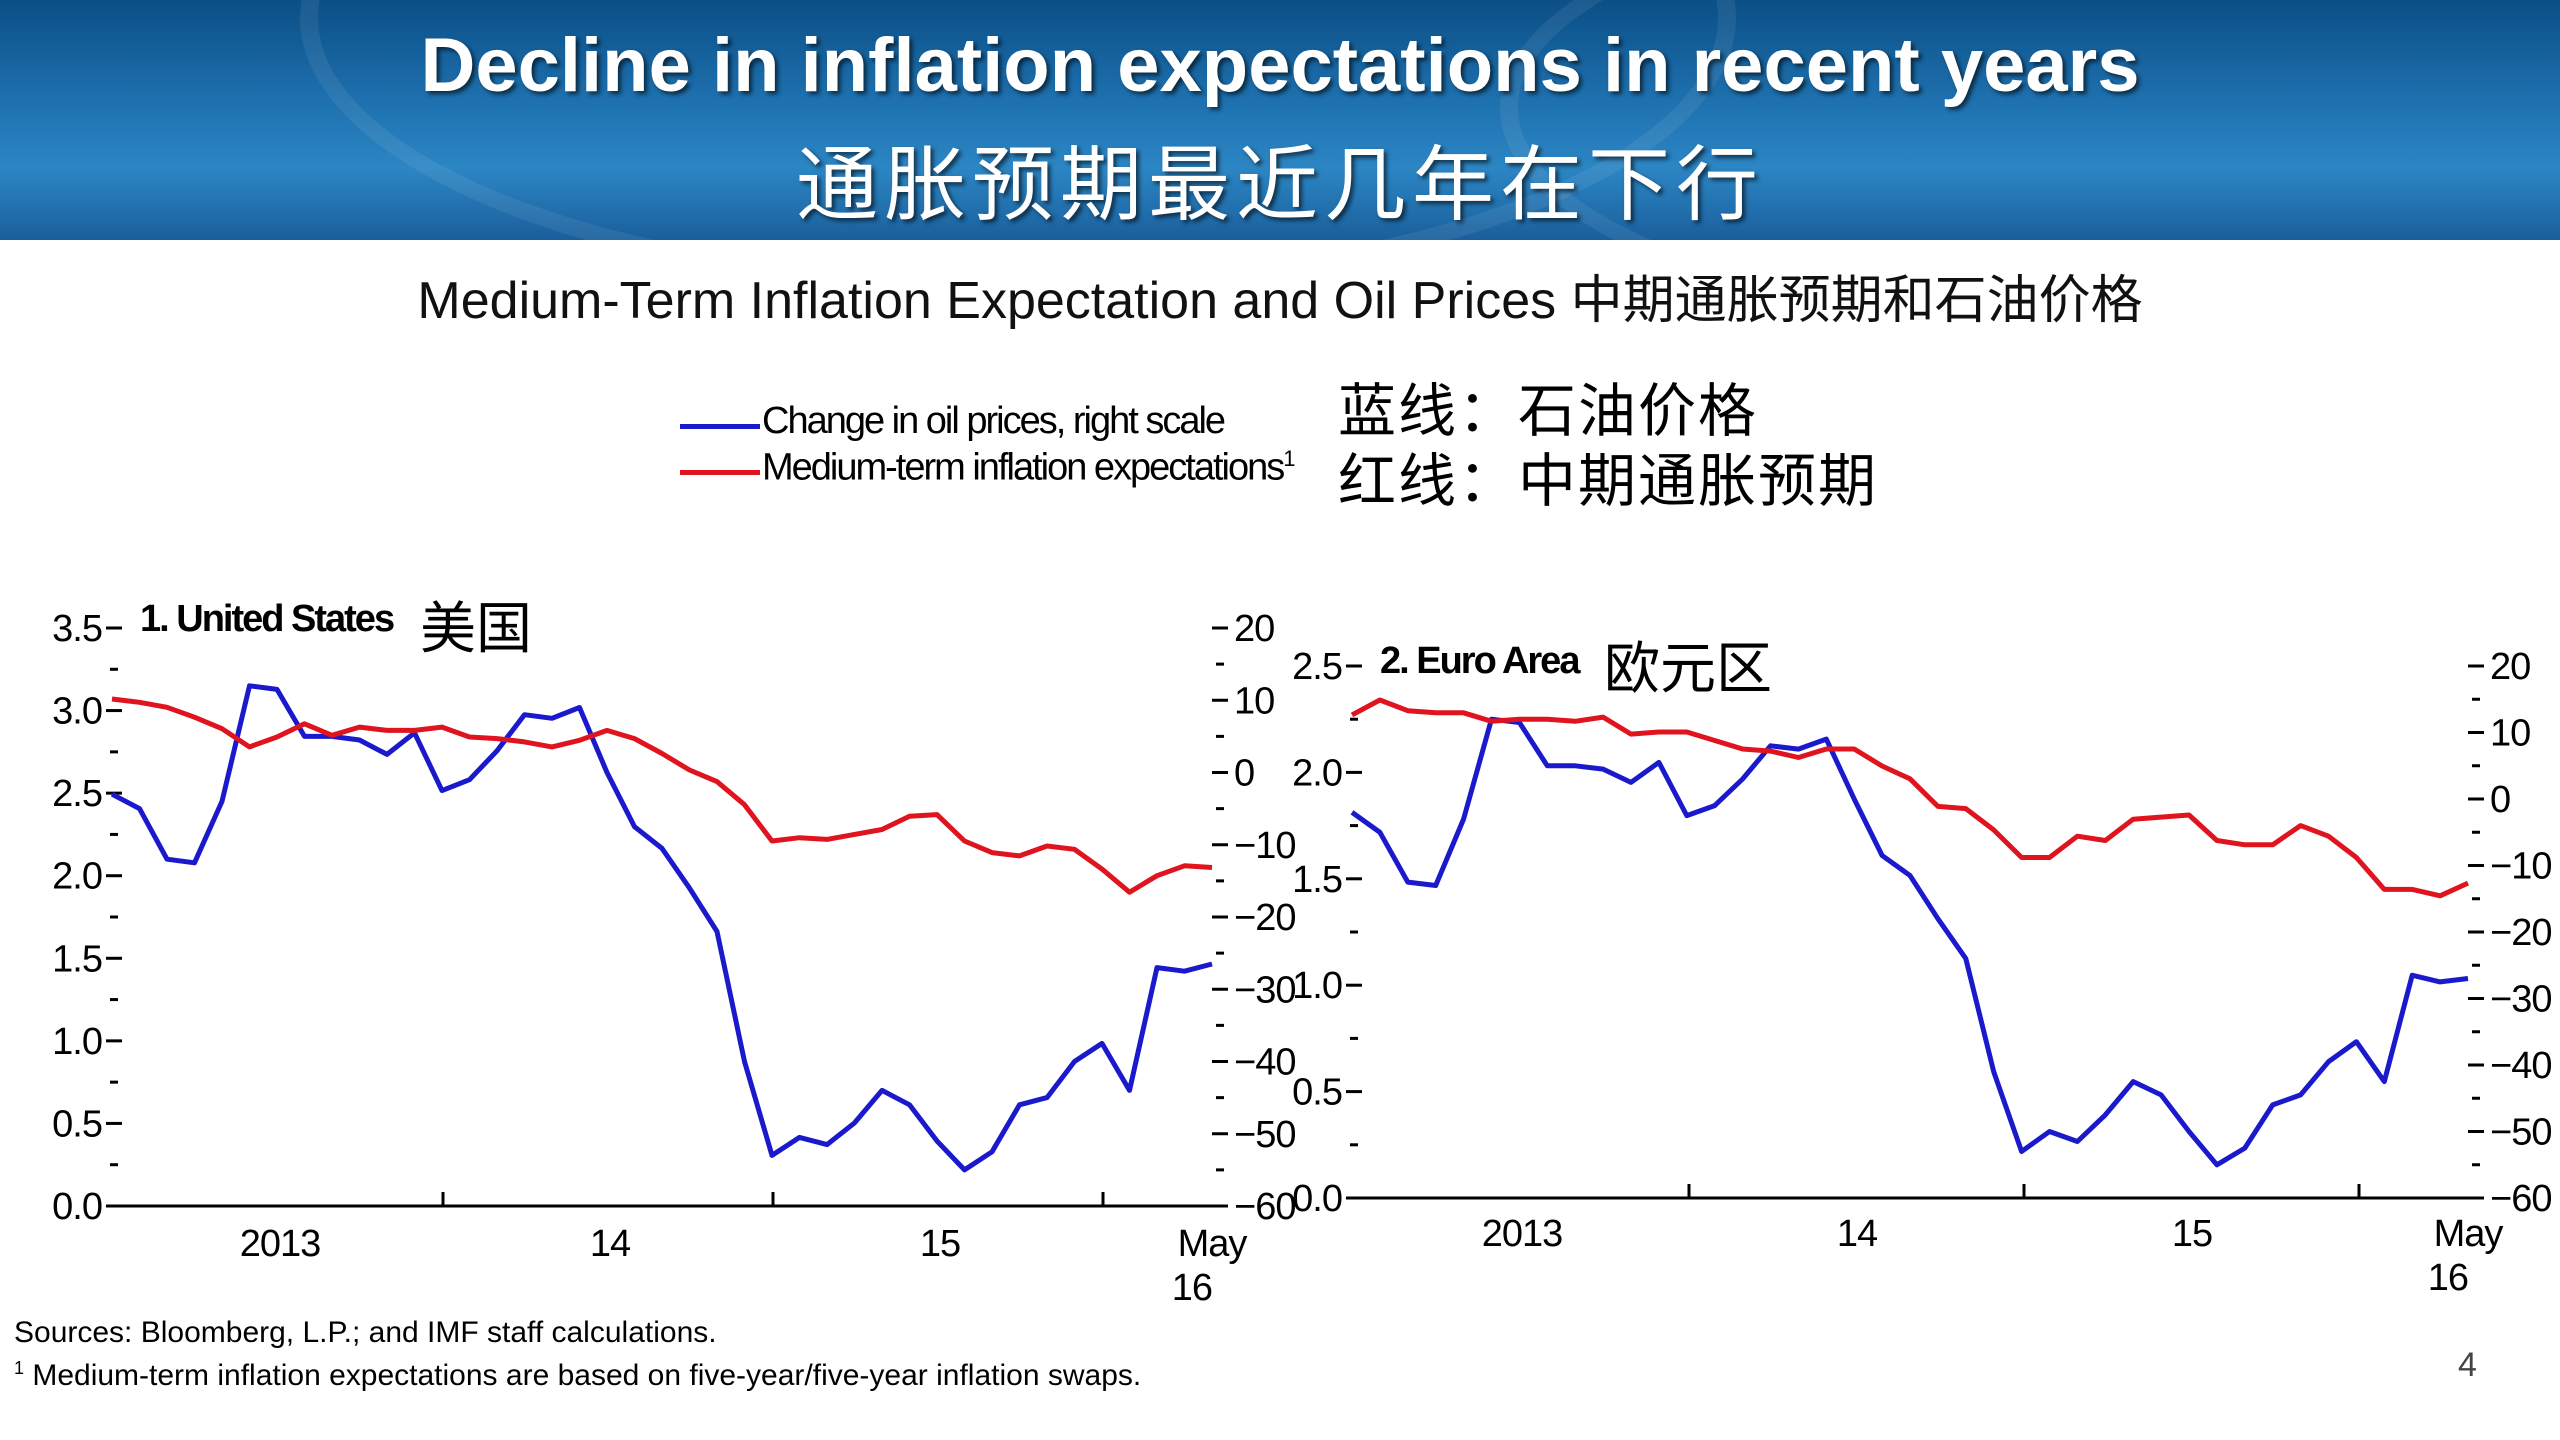 The width and height of the screenshot is (2560, 1440). I want to click on left-axis-tick-label: 3.0, so click(77, 712).